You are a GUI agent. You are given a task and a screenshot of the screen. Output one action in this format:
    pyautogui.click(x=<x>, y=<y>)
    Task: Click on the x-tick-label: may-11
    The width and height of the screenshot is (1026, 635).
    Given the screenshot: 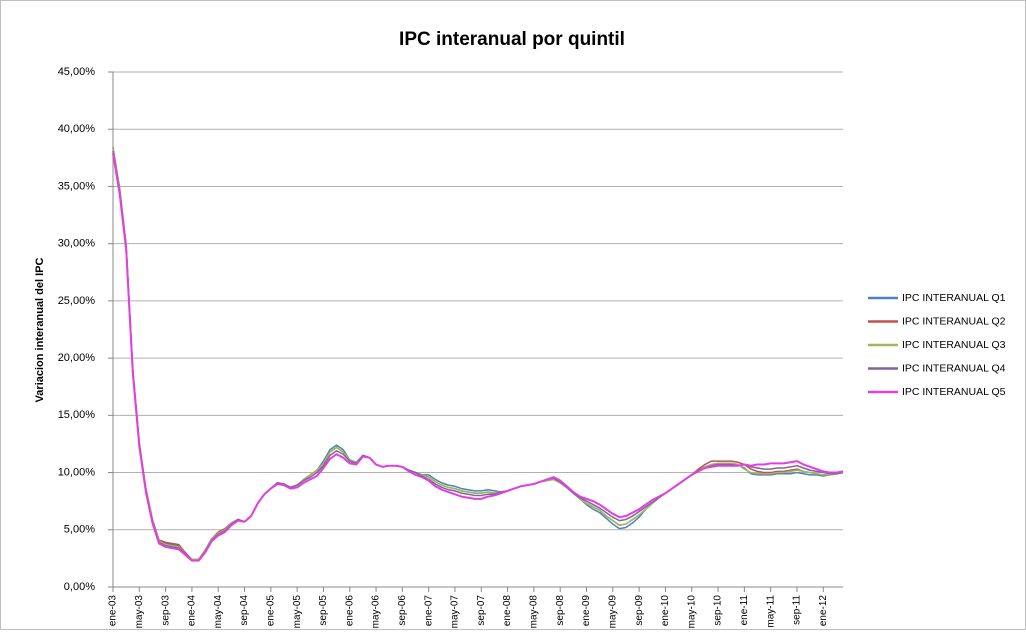 What is the action you would take?
    pyautogui.click(x=770, y=611)
    